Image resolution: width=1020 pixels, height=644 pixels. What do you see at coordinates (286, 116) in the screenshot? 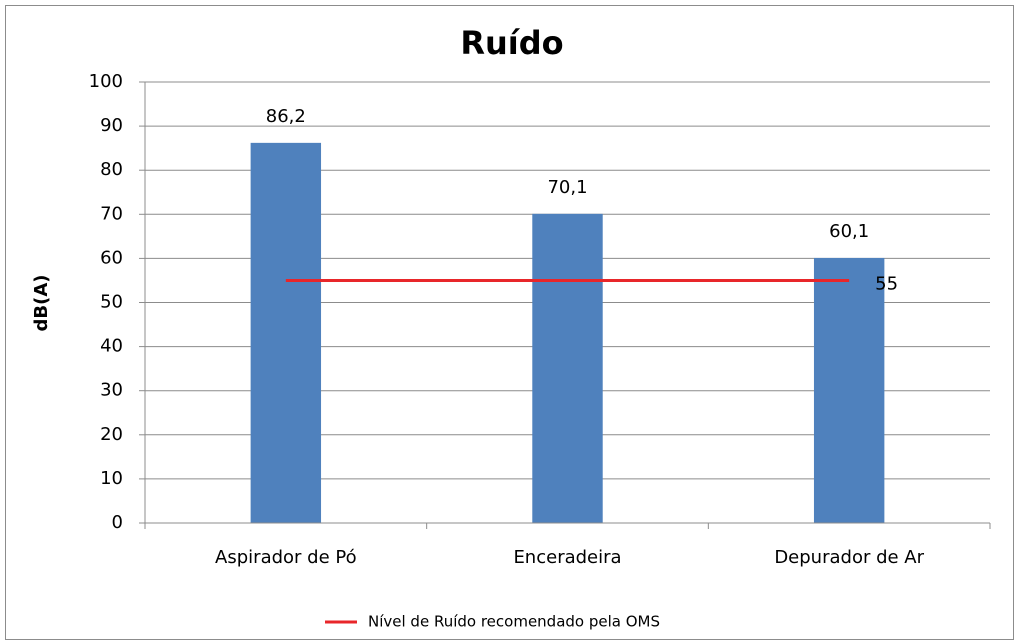
I see `bar-value-label: 86,2` at bounding box center [286, 116].